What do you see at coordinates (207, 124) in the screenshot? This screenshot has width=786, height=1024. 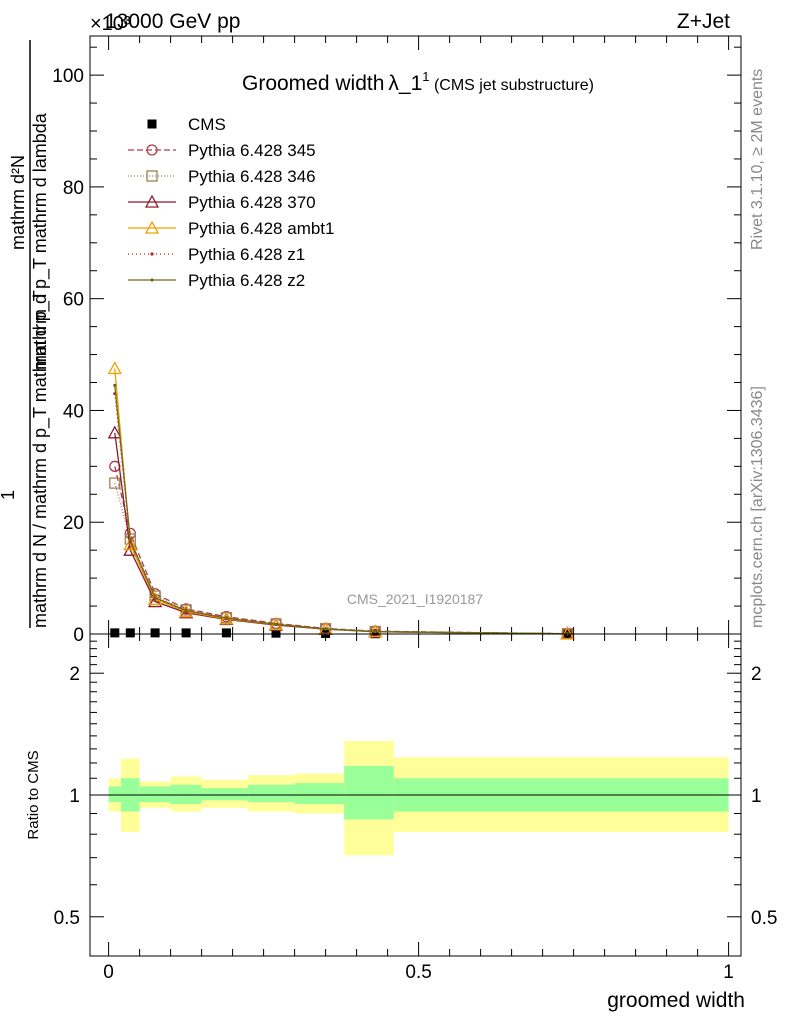 I see `legend-label: CMS` at bounding box center [207, 124].